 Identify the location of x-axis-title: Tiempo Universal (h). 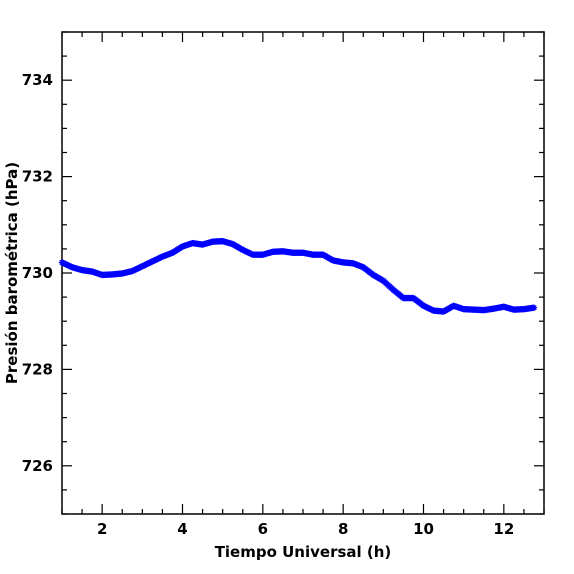
(303, 552).